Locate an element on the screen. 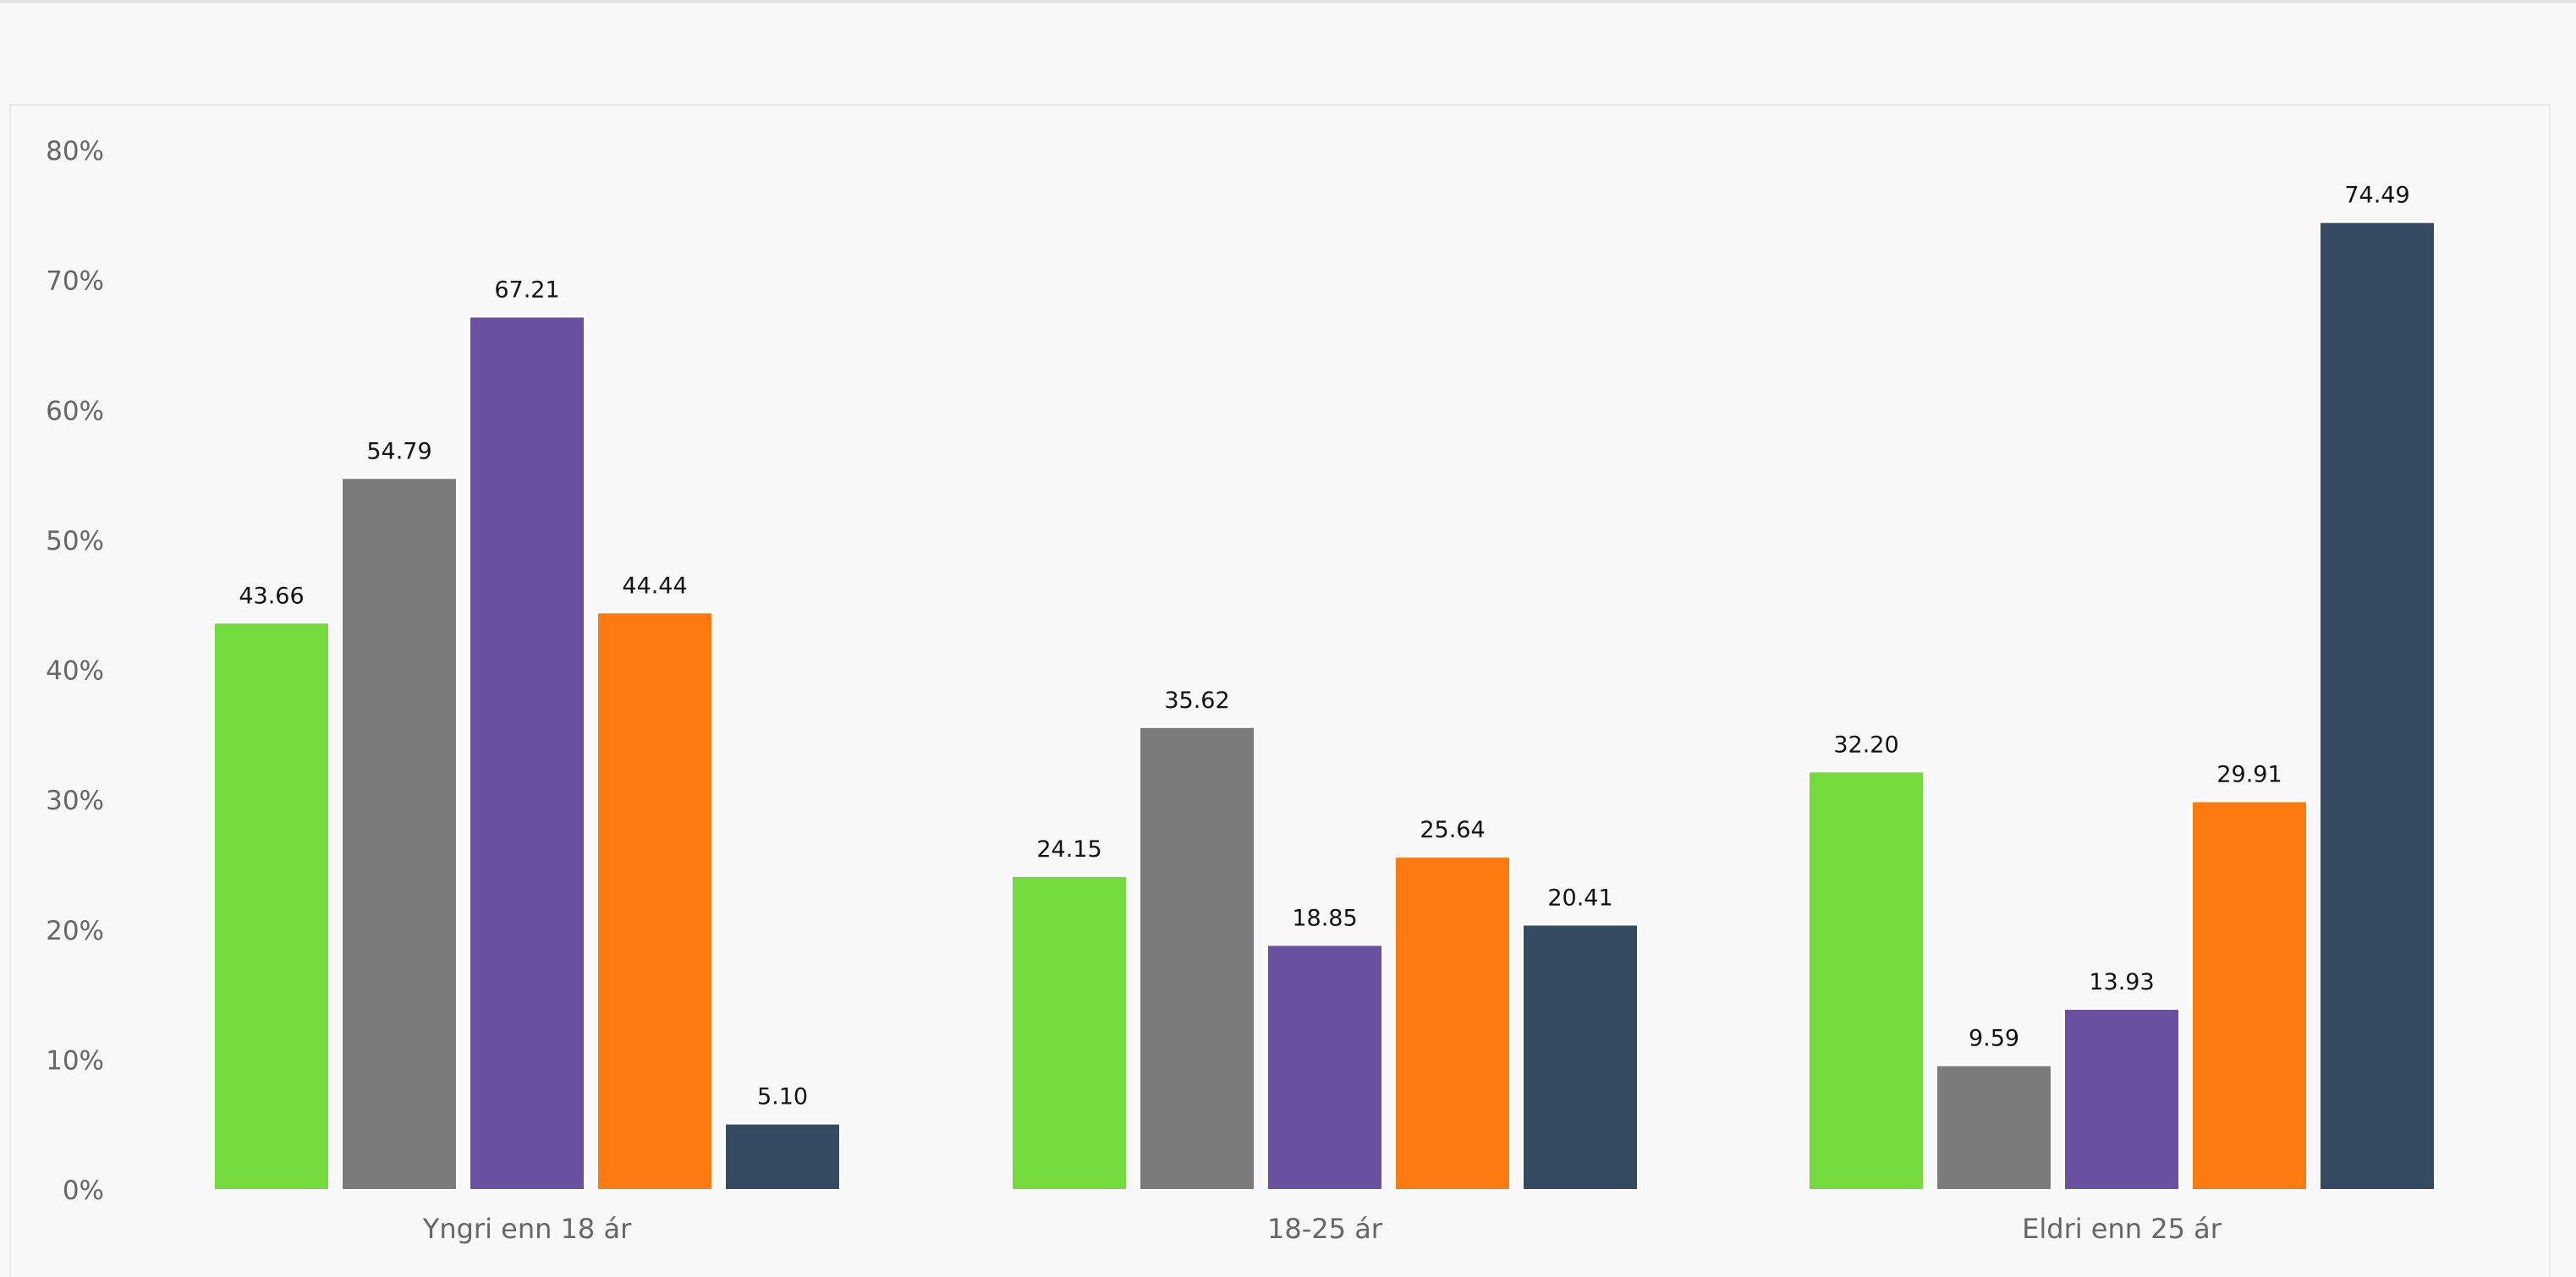  data-label: 25.64 is located at coordinates (1453, 830).